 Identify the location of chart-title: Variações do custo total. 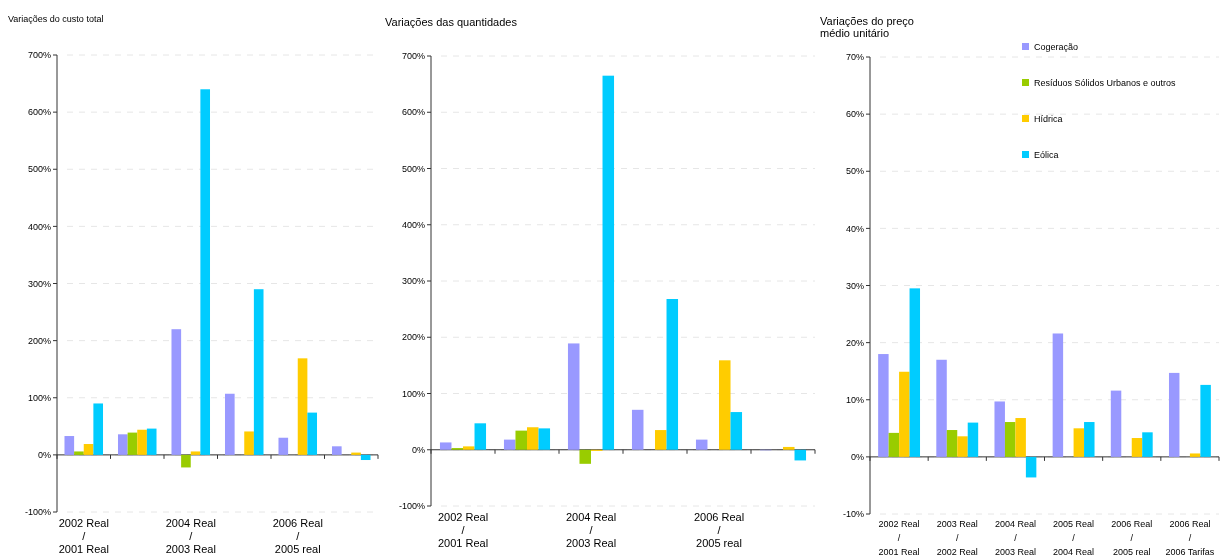
(56, 19).